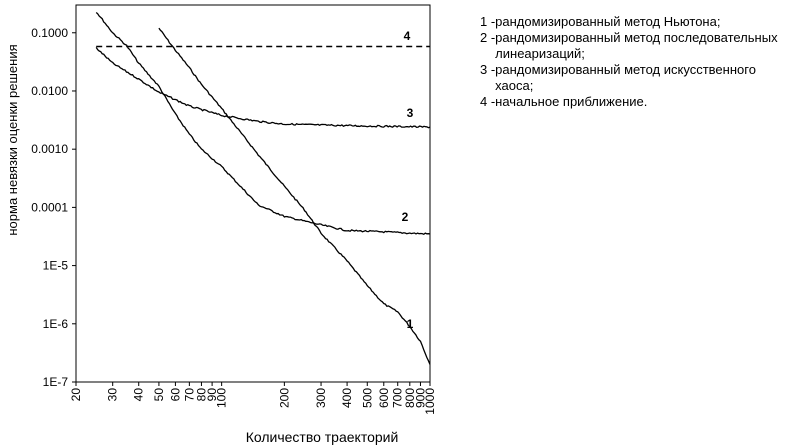  What do you see at coordinates (56, 266) in the screenshot?
I see `y-tick-label: 1E-5` at bounding box center [56, 266].